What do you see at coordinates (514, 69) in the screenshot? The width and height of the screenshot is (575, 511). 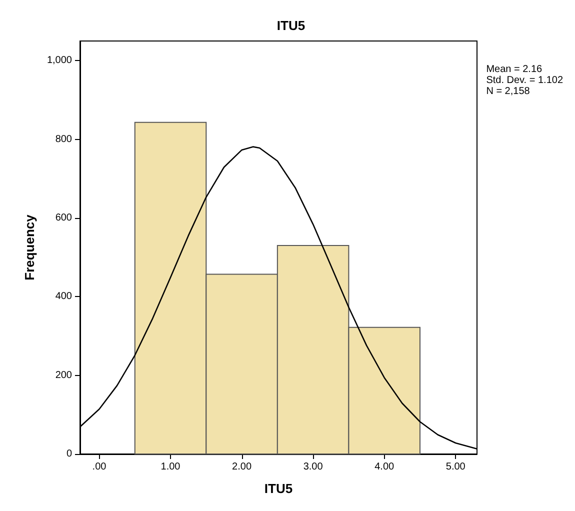 I see `text: Mean = 2.16` at bounding box center [514, 69].